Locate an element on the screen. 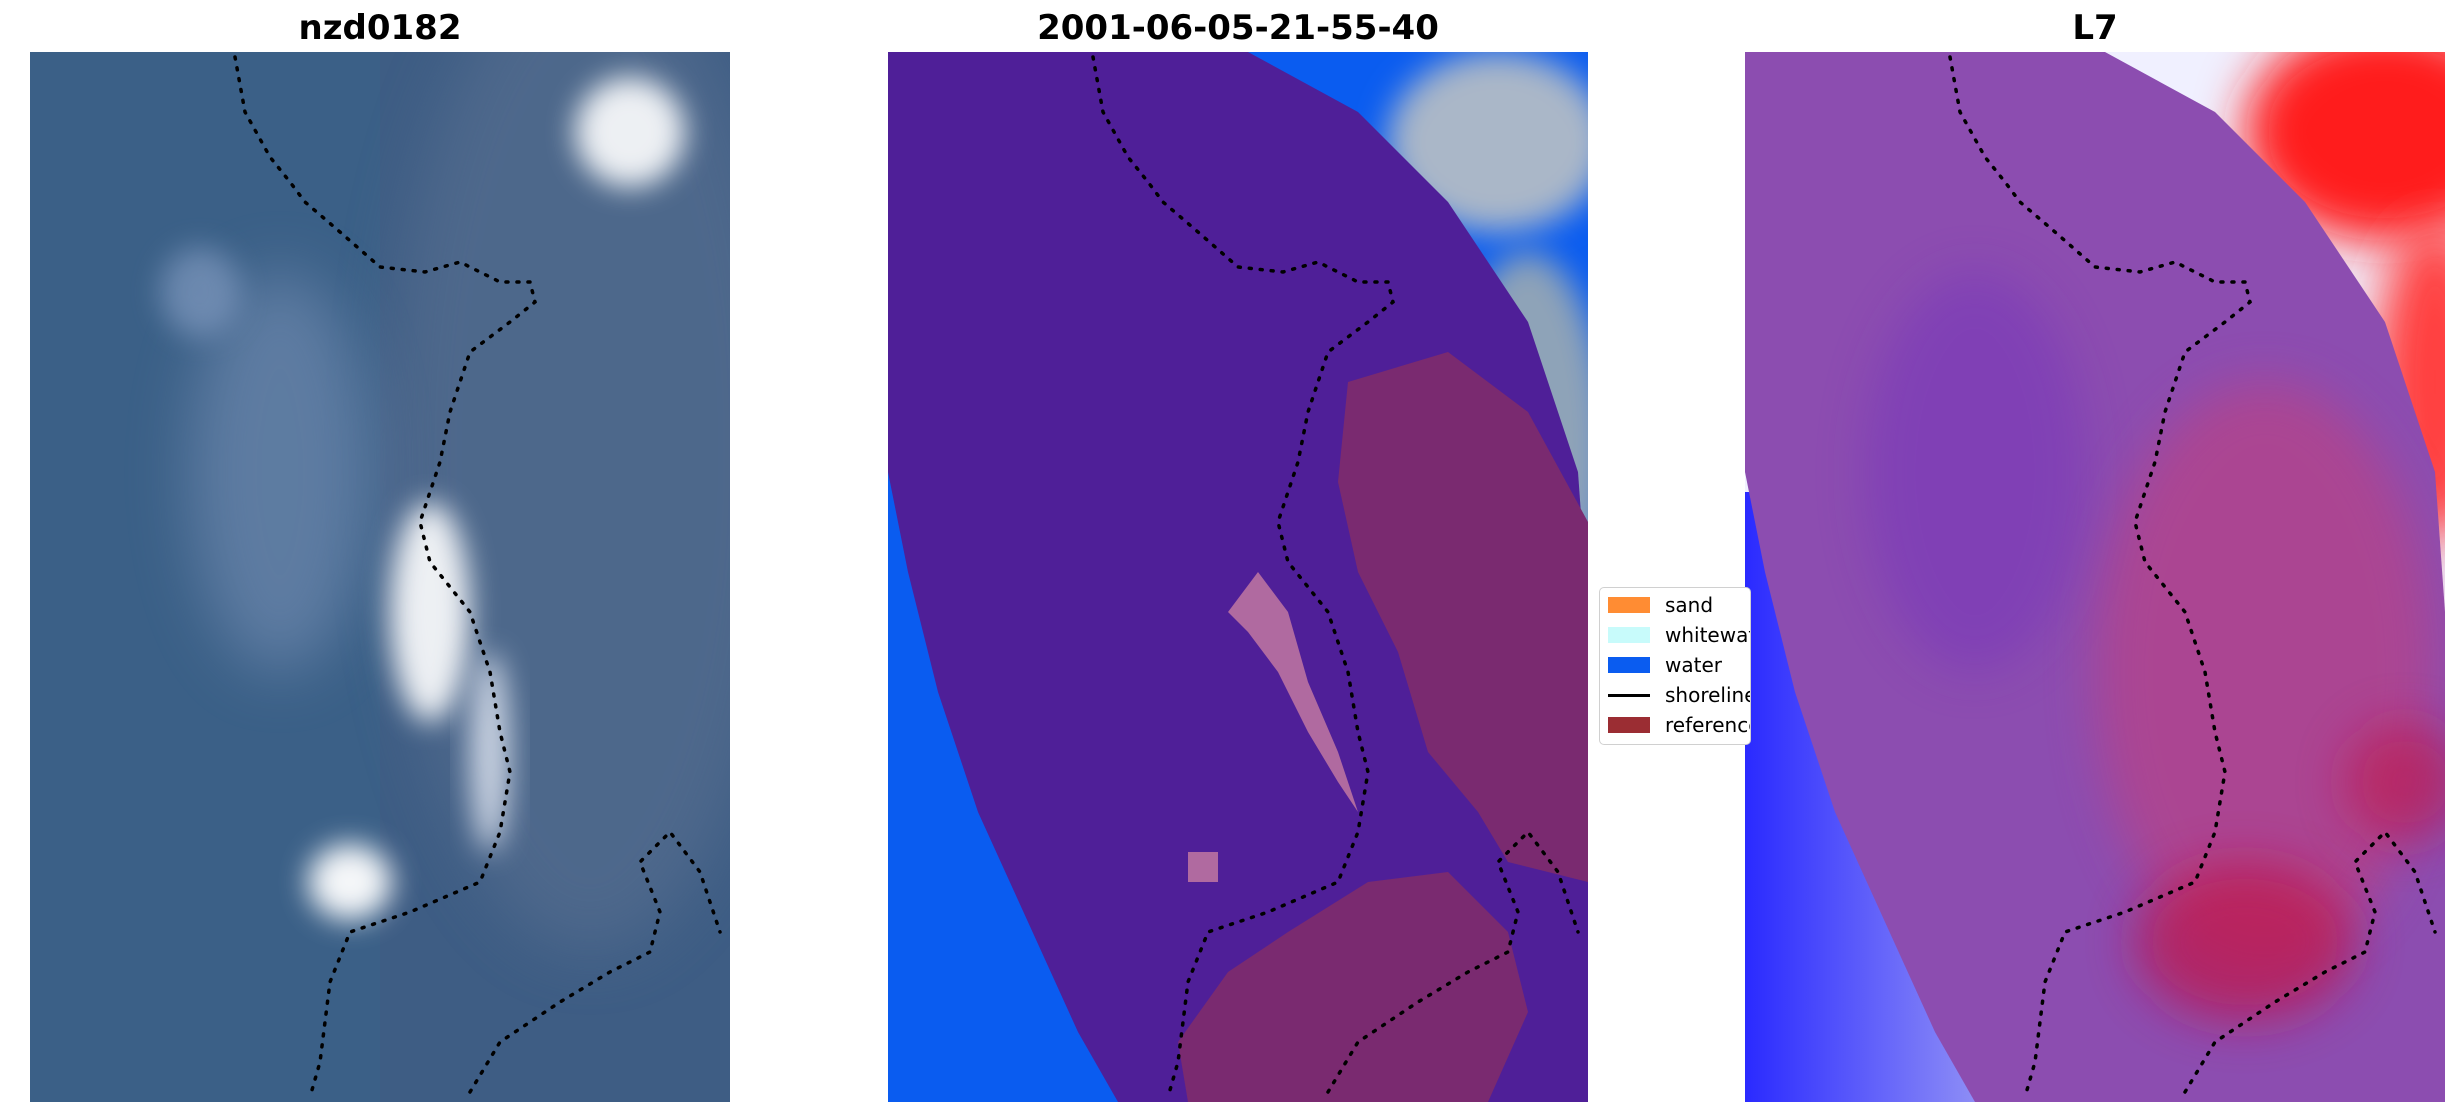  panel-title-index: L7 is located at coordinates (2095, 28).